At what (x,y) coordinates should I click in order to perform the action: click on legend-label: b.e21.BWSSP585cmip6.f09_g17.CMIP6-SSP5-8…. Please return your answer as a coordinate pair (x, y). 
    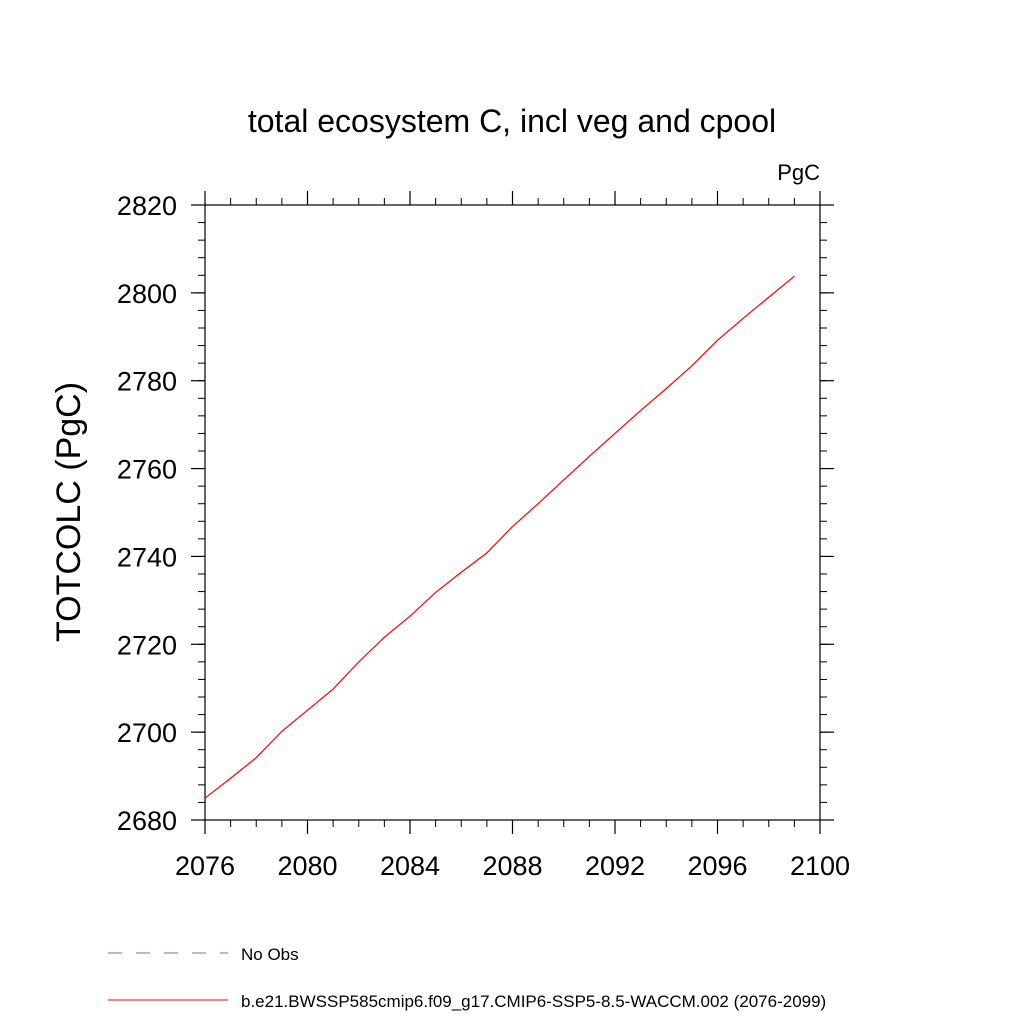
    Looking at the image, I should click on (533, 1001).